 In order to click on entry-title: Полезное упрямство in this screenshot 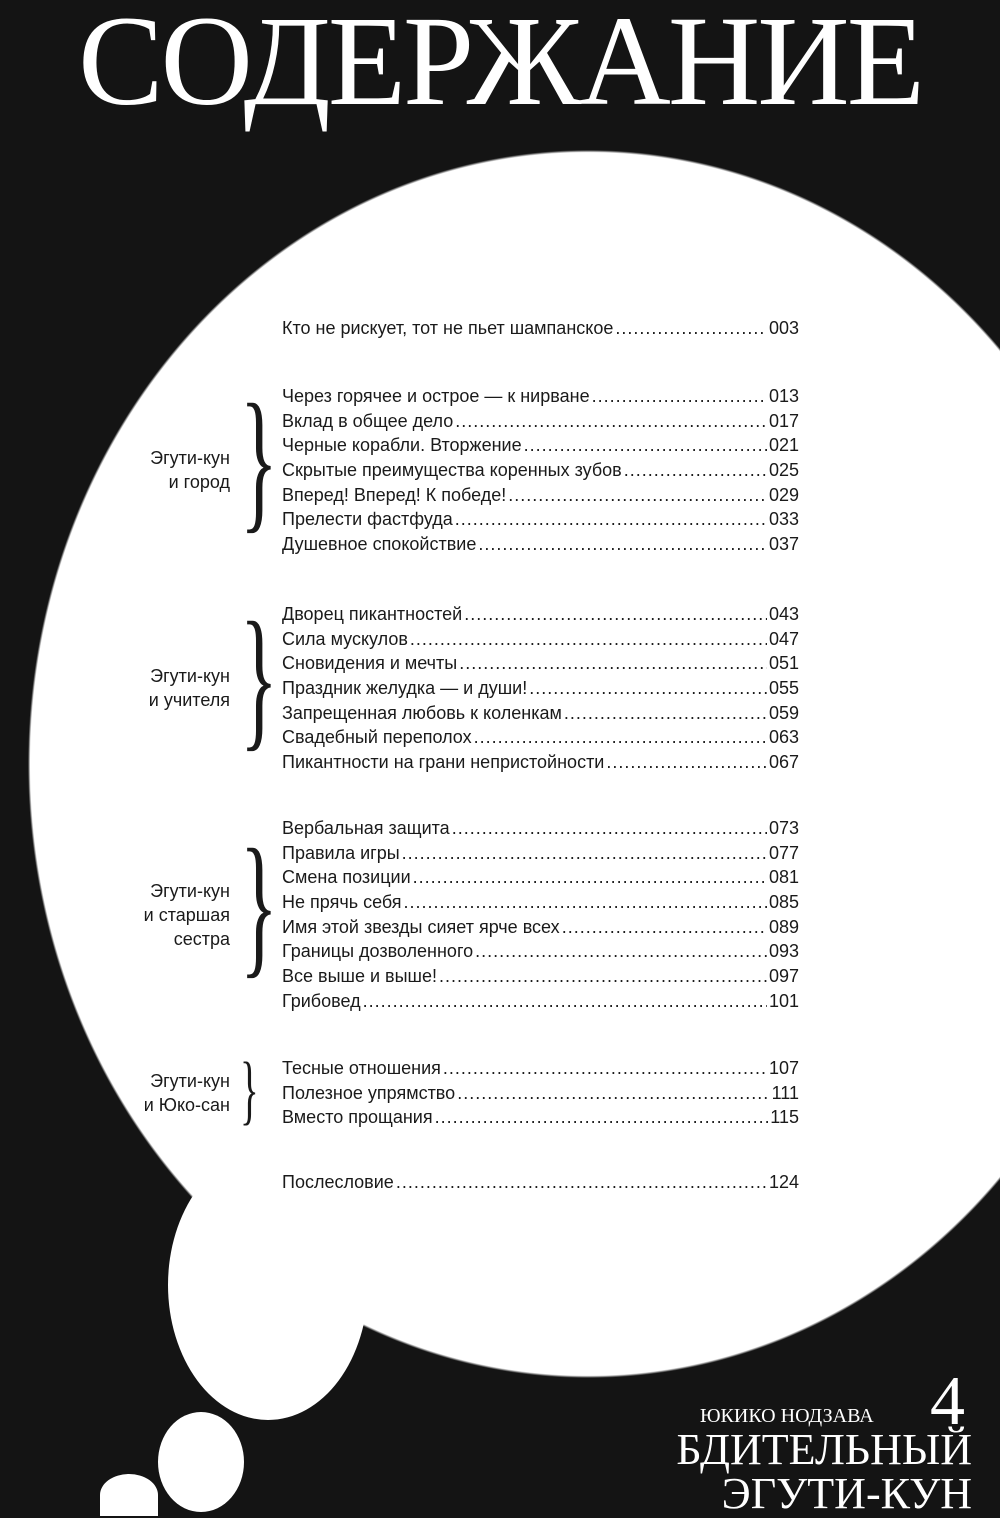, I will do `click(369, 1092)`.